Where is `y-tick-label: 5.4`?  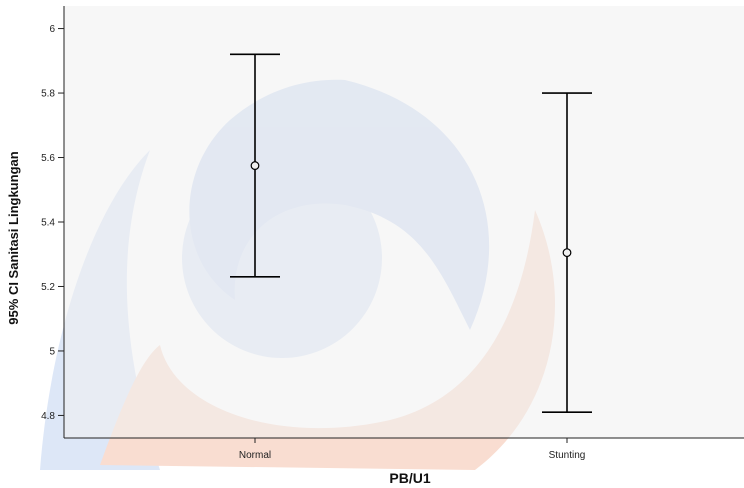
y-tick-label: 5.4 is located at coordinates (48, 223).